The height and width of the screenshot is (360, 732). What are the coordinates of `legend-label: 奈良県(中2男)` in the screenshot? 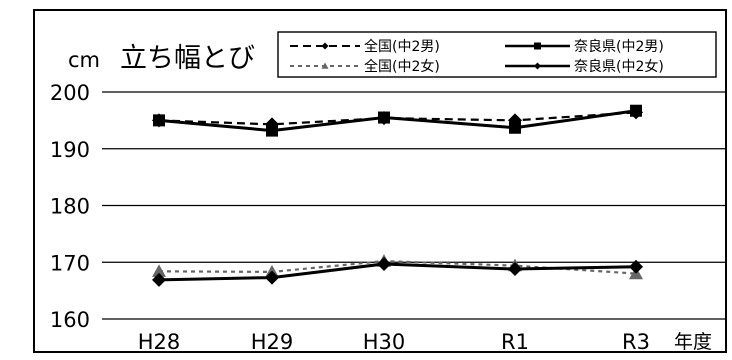 It's located at (619, 47).